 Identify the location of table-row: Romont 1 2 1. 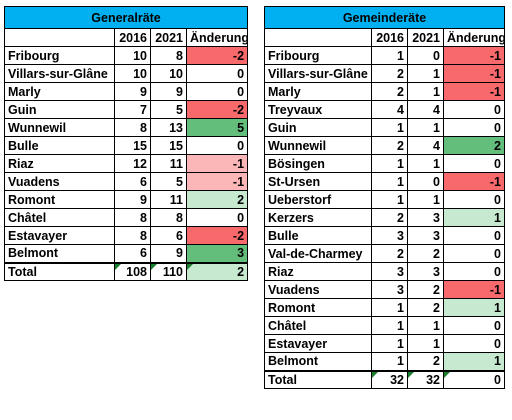
(384, 307).